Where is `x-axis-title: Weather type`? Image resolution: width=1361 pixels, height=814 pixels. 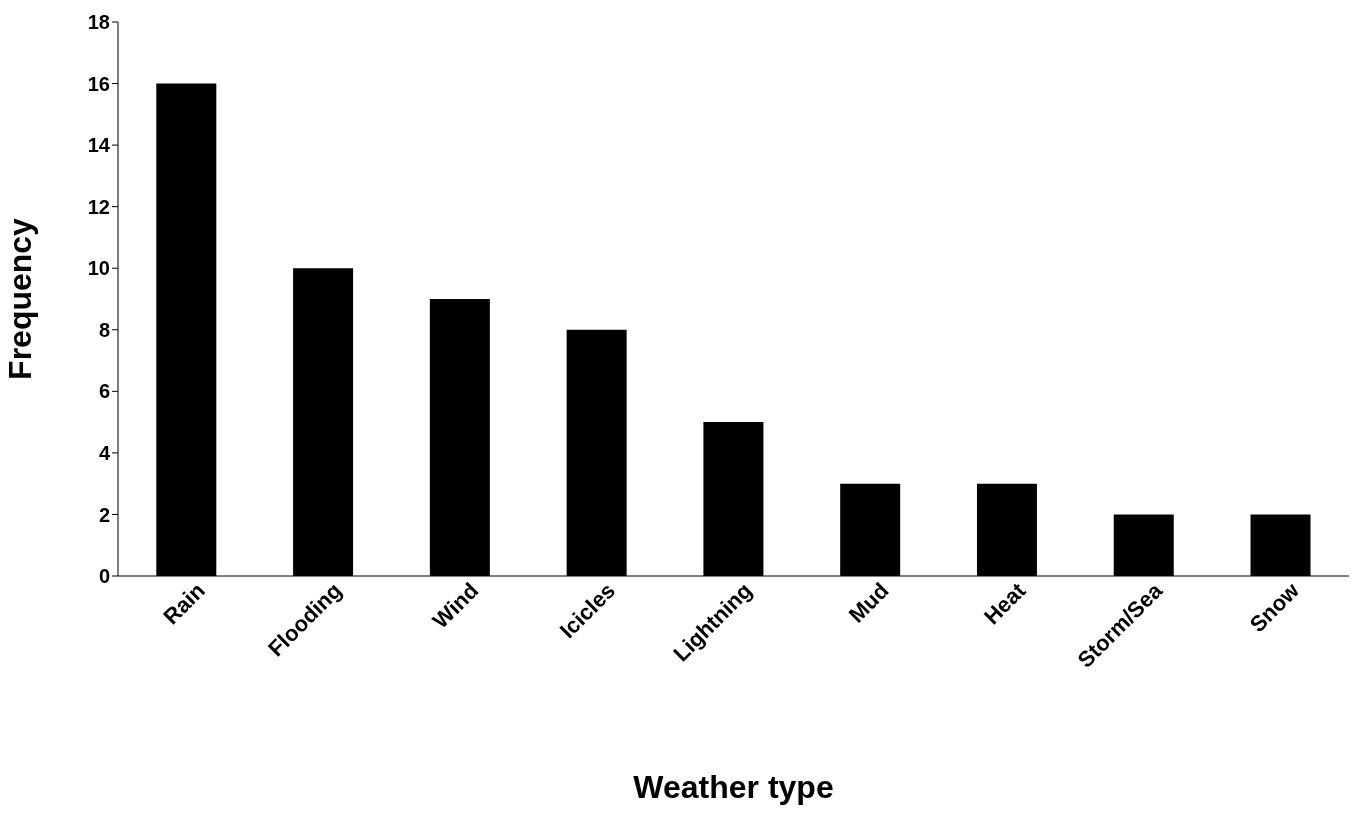 x-axis-title: Weather type is located at coordinates (733, 787).